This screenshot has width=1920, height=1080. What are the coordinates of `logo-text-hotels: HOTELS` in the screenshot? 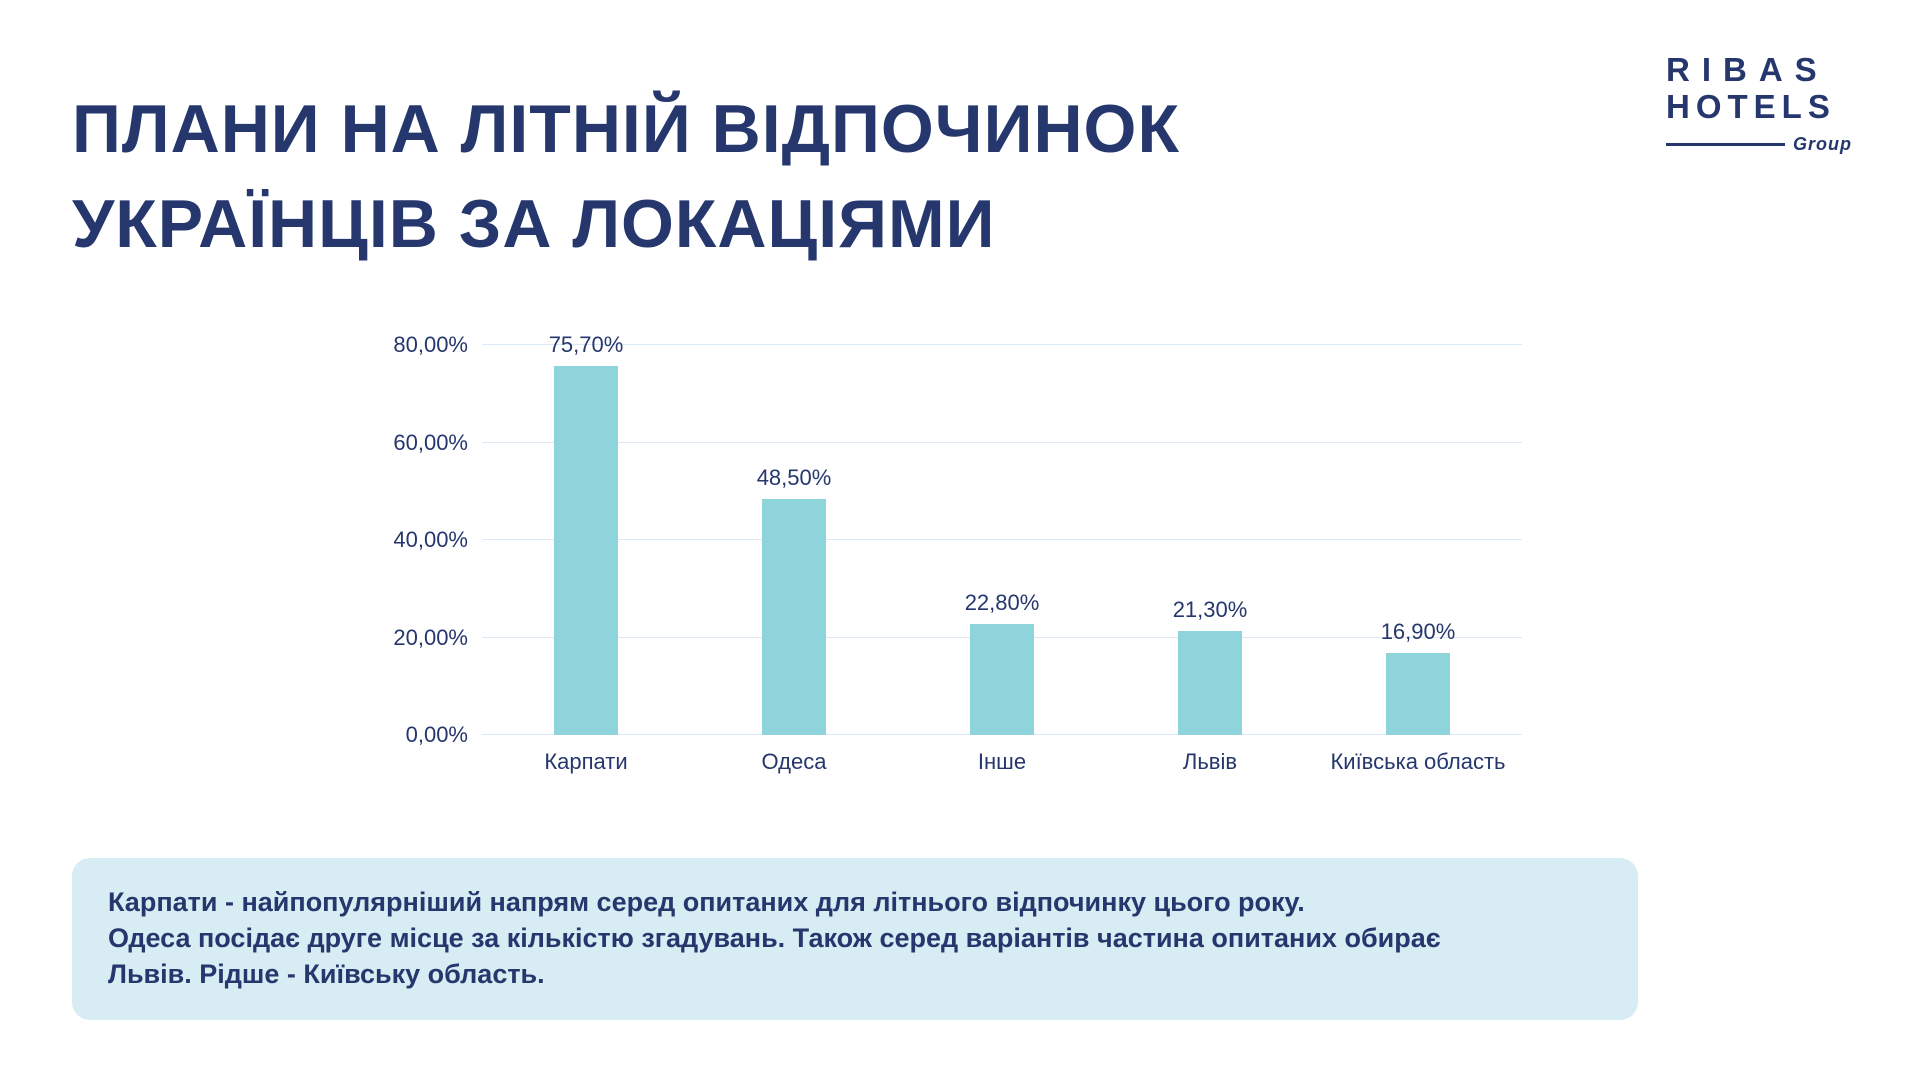 It's located at (1751, 106).